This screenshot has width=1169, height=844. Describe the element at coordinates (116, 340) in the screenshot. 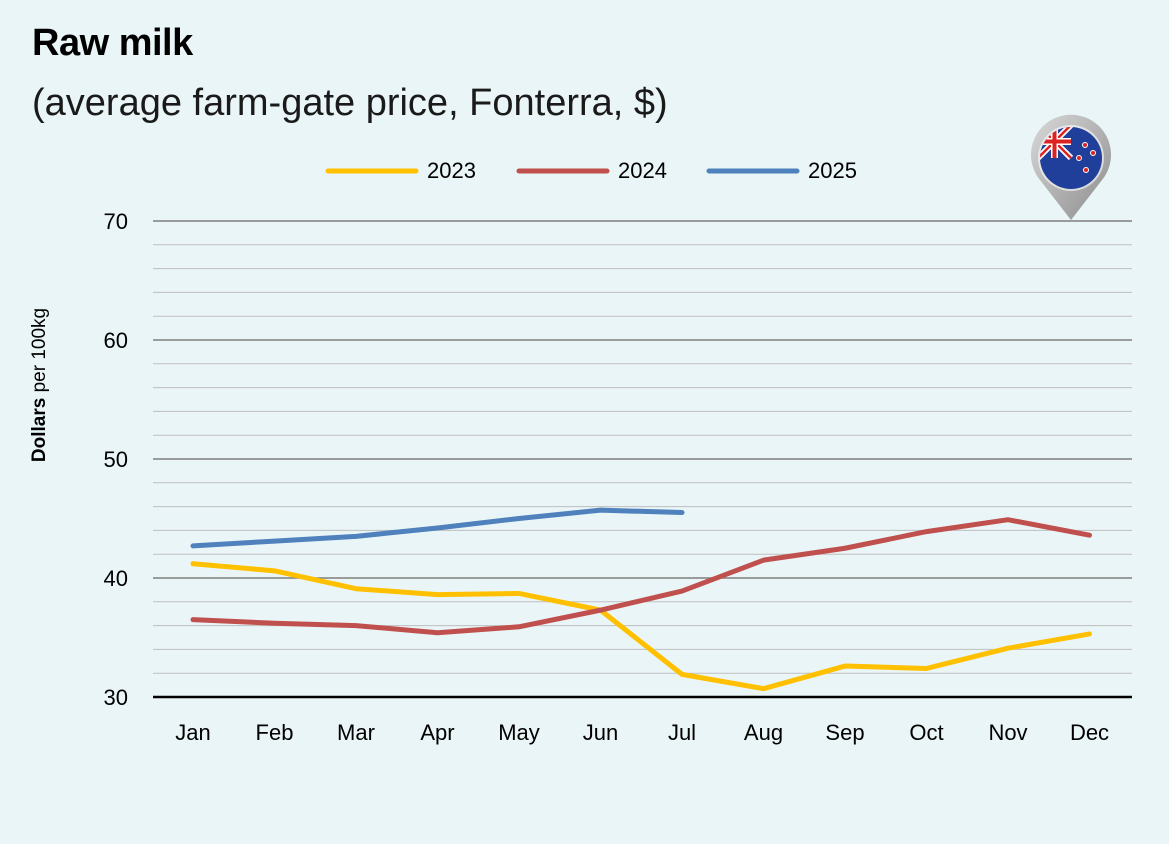

I see `y-tick-label: 60` at that location.